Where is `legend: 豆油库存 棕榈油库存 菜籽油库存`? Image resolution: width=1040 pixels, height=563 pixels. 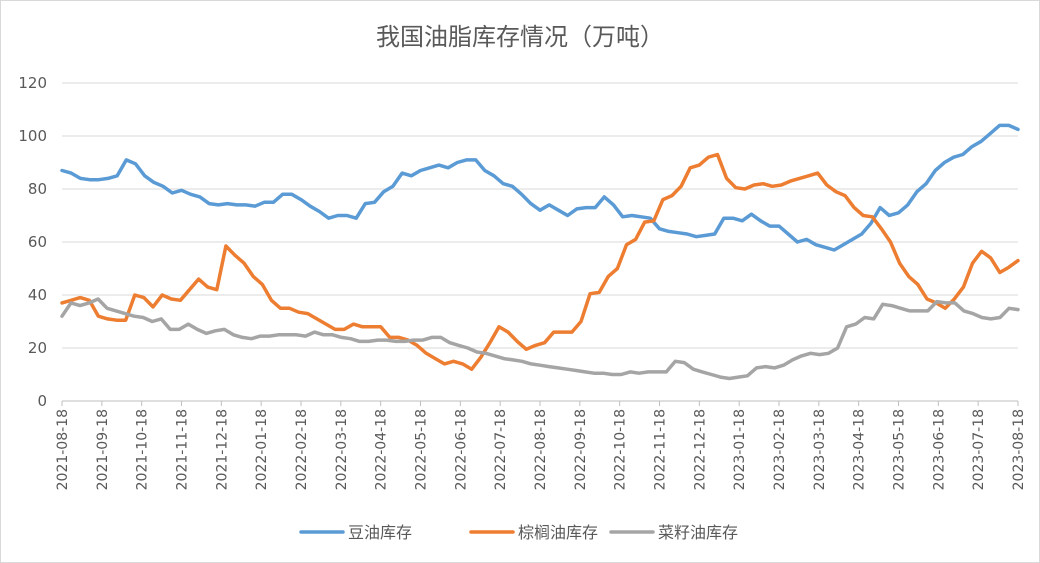
legend: 豆油库存 棕榈油库存 菜籽油库存 is located at coordinates (518, 532).